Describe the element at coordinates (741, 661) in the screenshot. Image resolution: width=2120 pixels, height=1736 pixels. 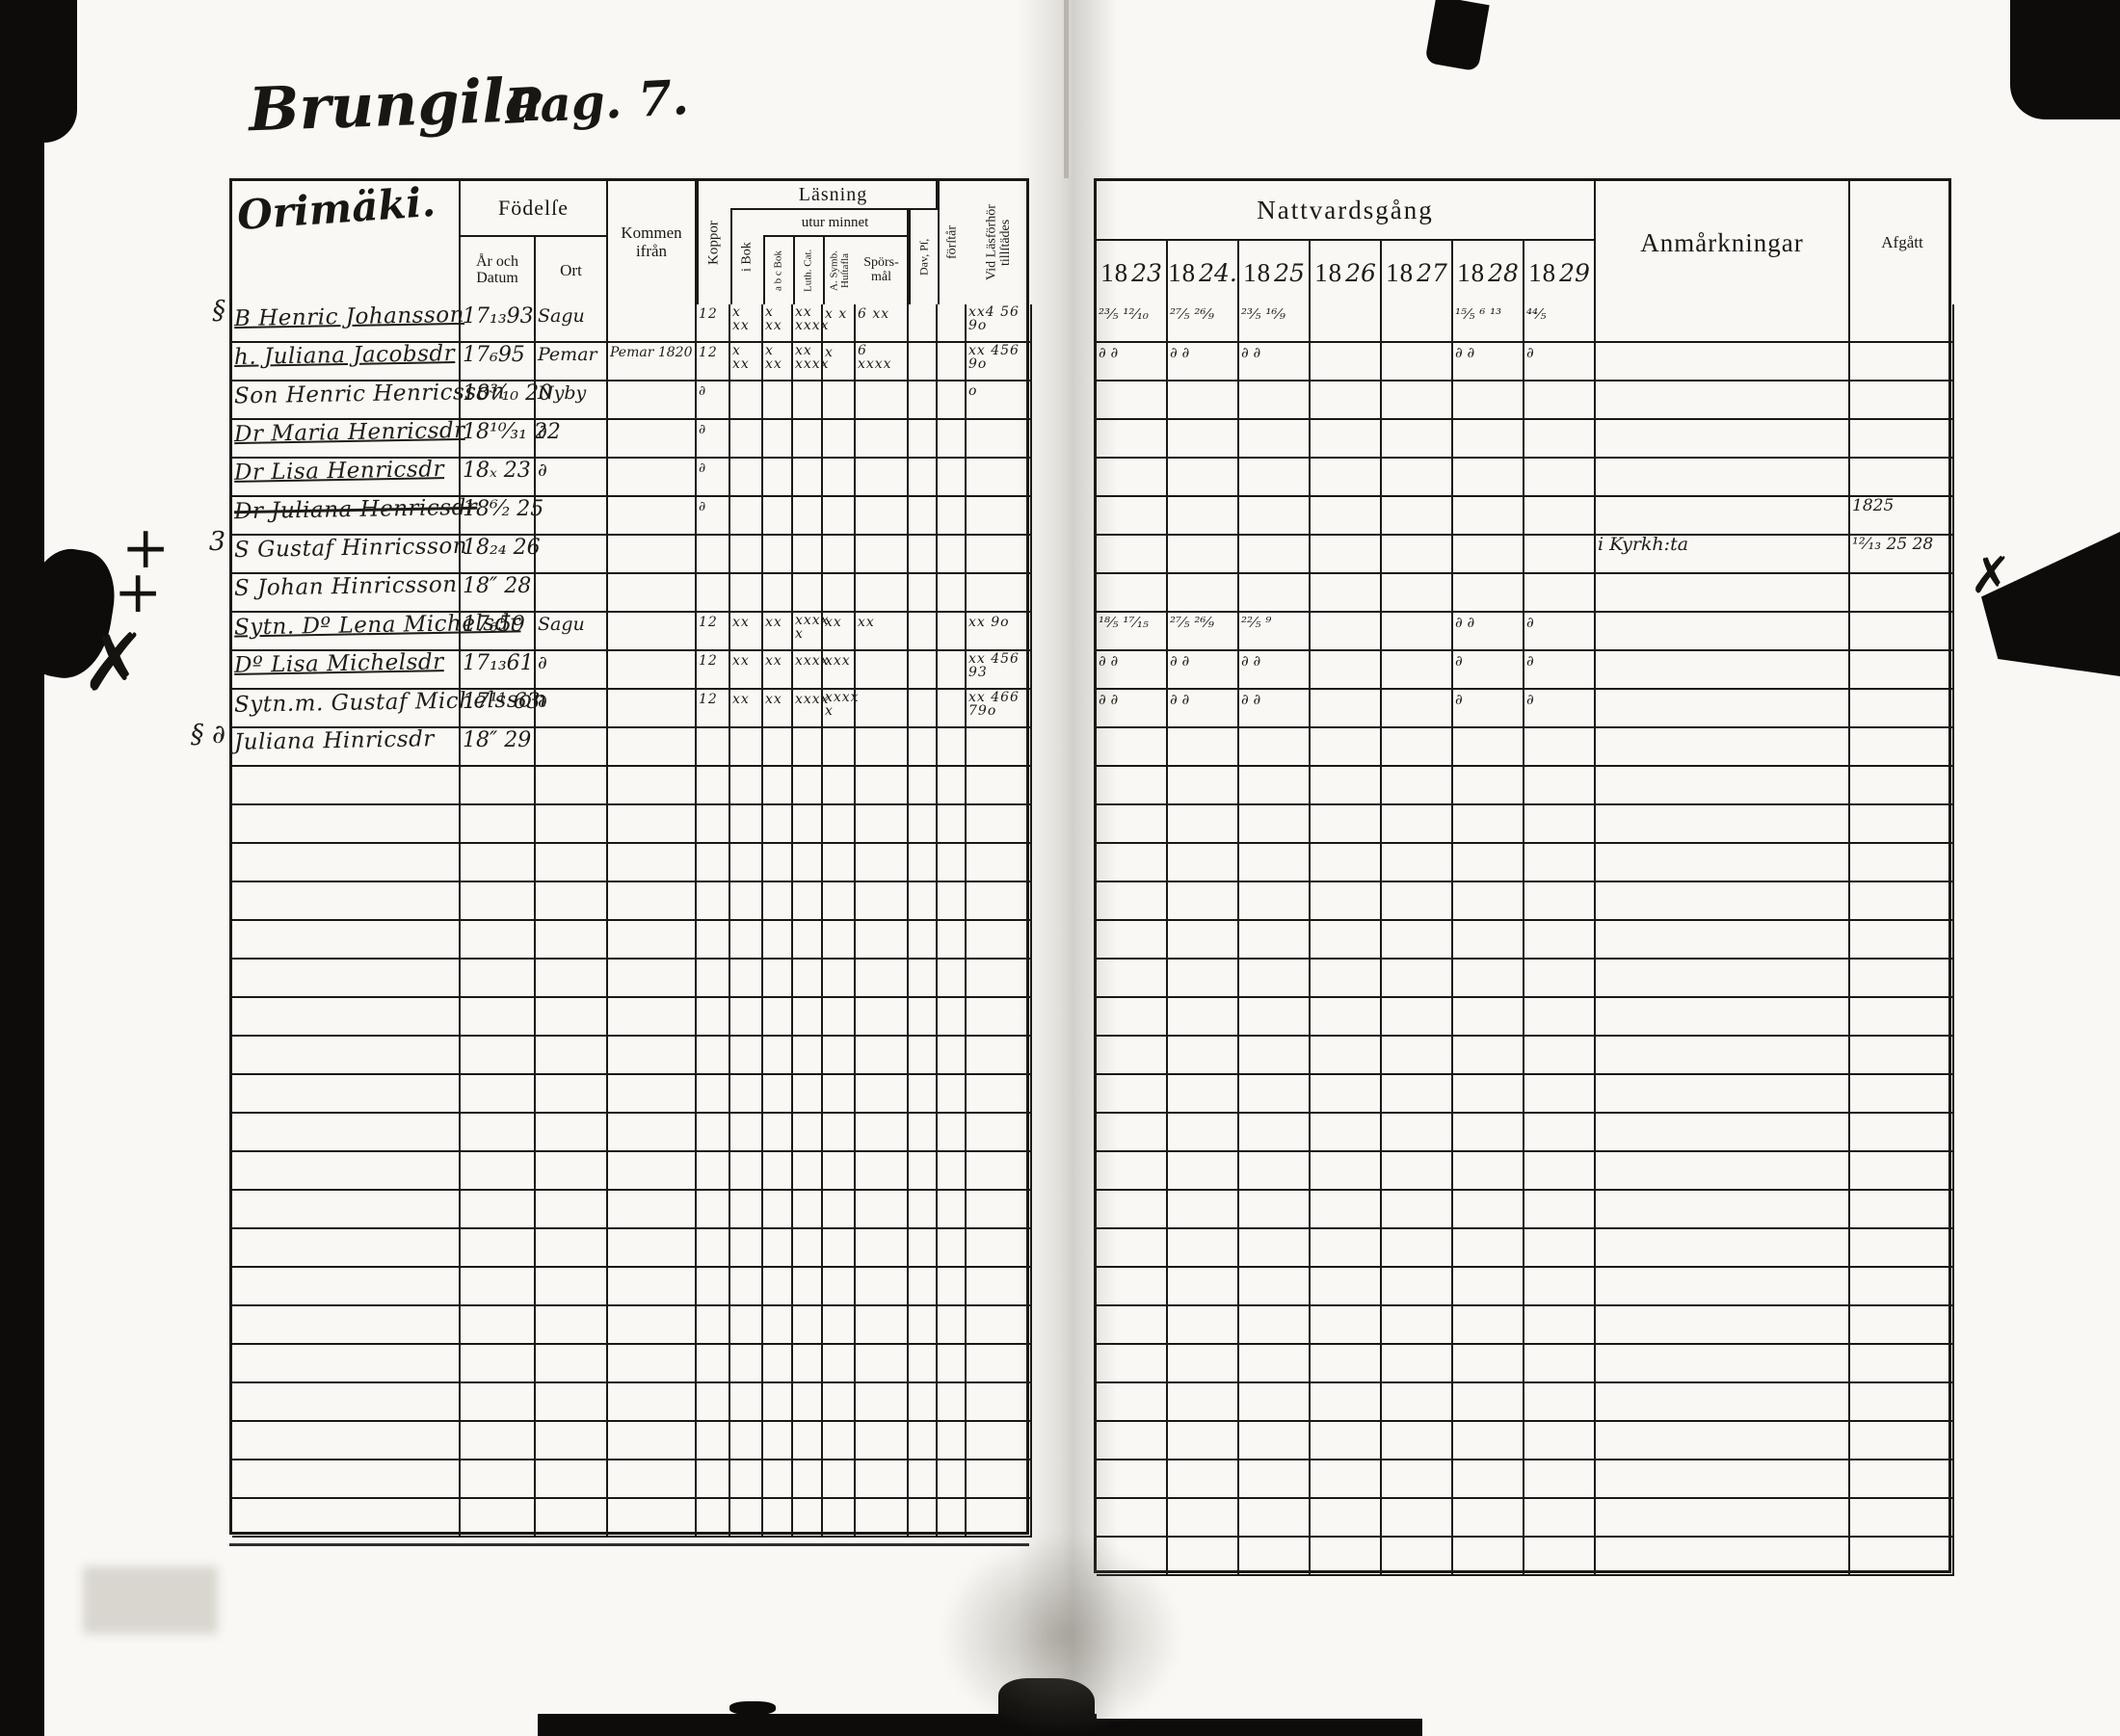
I see `ibok: xx` at that location.